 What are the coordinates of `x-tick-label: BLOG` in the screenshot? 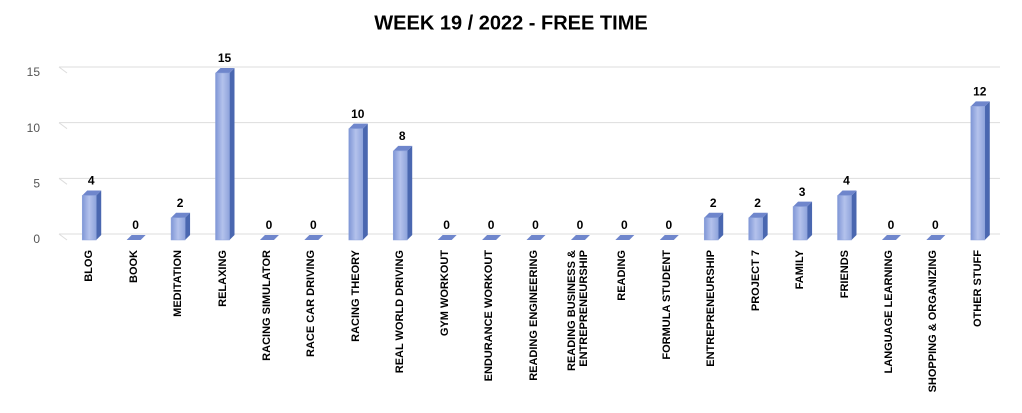 It's located at (89, 266).